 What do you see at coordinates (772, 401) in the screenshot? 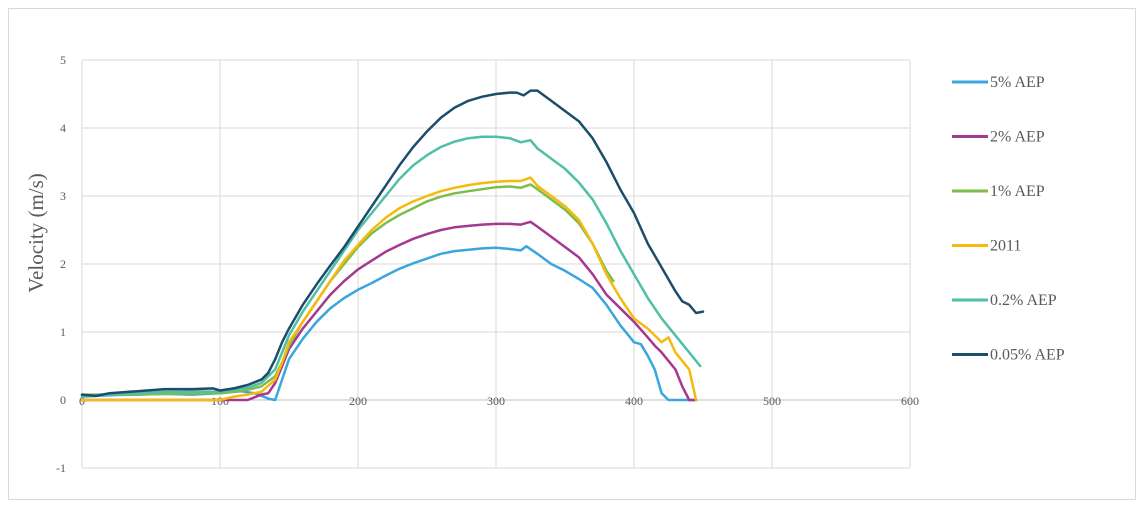
I see `x-tick-label: 500` at bounding box center [772, 401].